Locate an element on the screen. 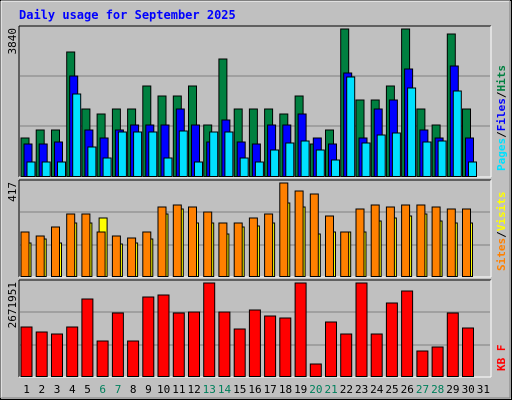  panel-middle-legend: Sites/Visits is located at coordinates (501, 232).